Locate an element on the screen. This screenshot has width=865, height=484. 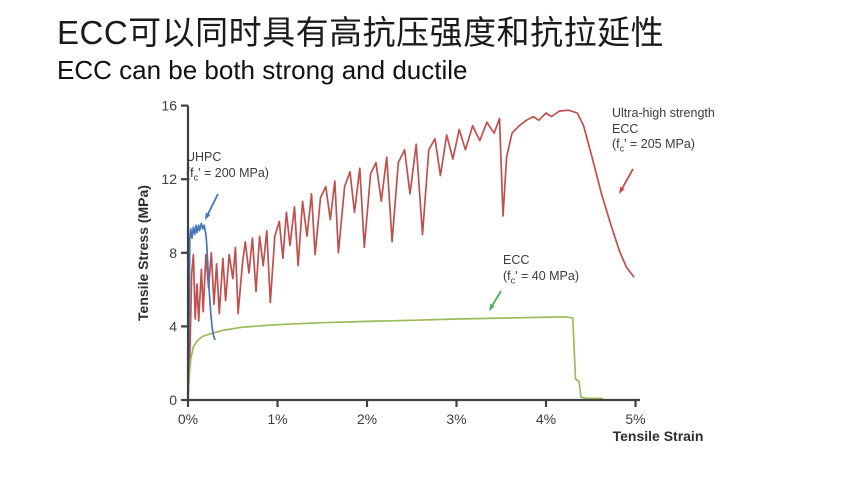
y-tick-label: 16 is located at coordinates (169, 106).